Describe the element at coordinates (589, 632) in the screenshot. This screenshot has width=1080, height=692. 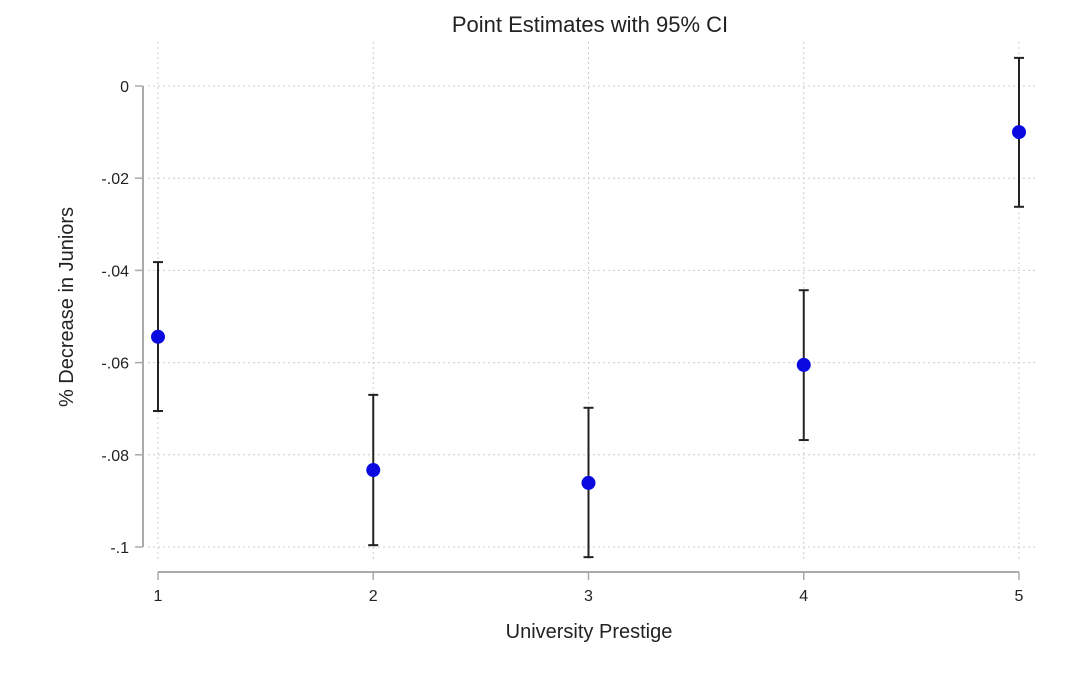
I see `x-axis-label: University Prestige` at that location.